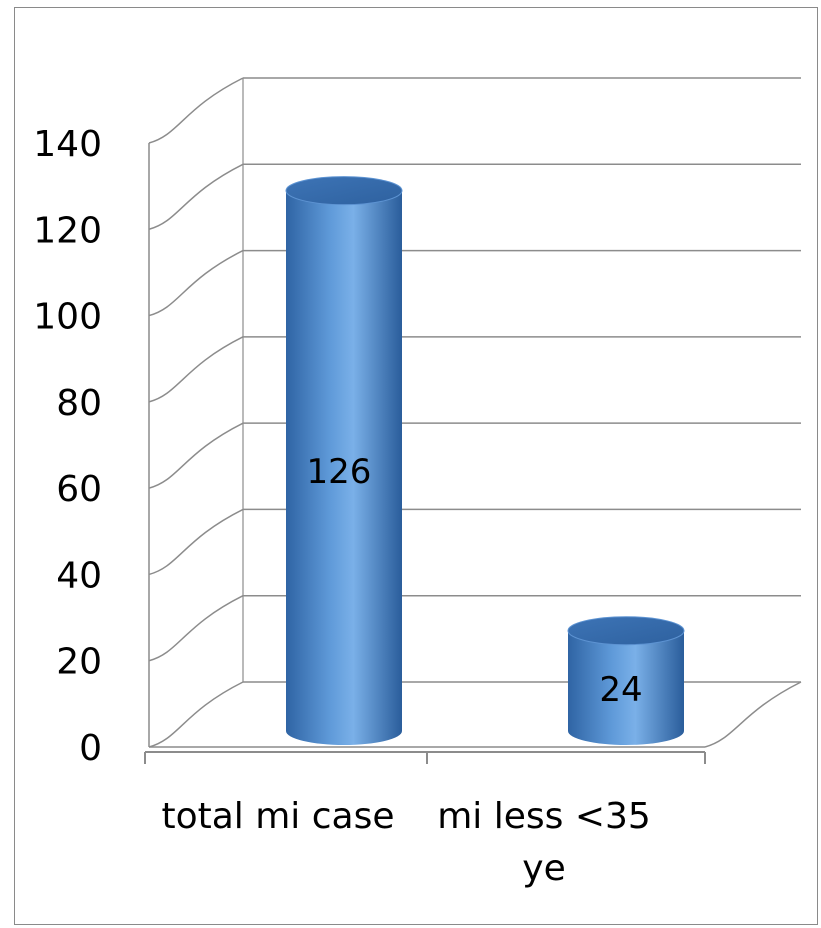  What do you see at coordinates (90, 748) in the screenshot?
I see `y-tick-label: 0` at bounding box center [90, 748].